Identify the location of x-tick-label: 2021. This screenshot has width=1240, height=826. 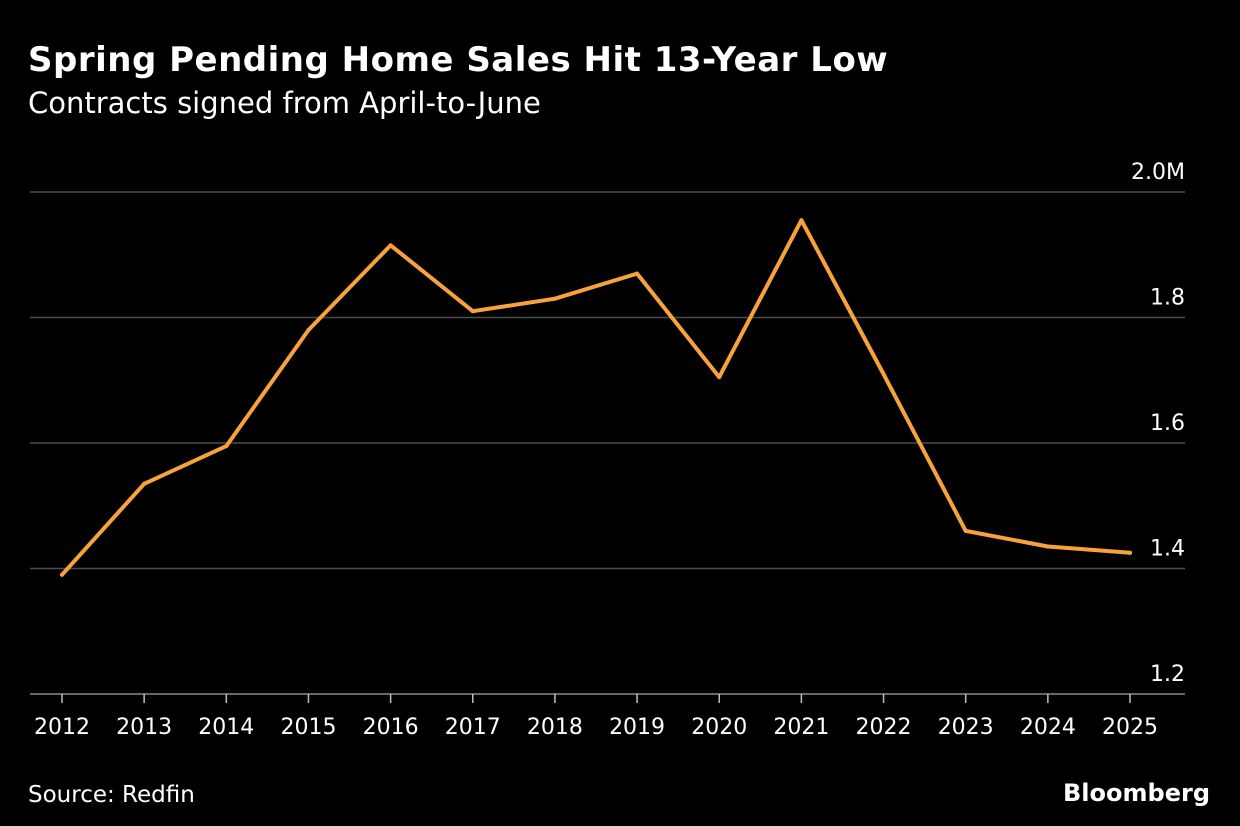
(801, 727).